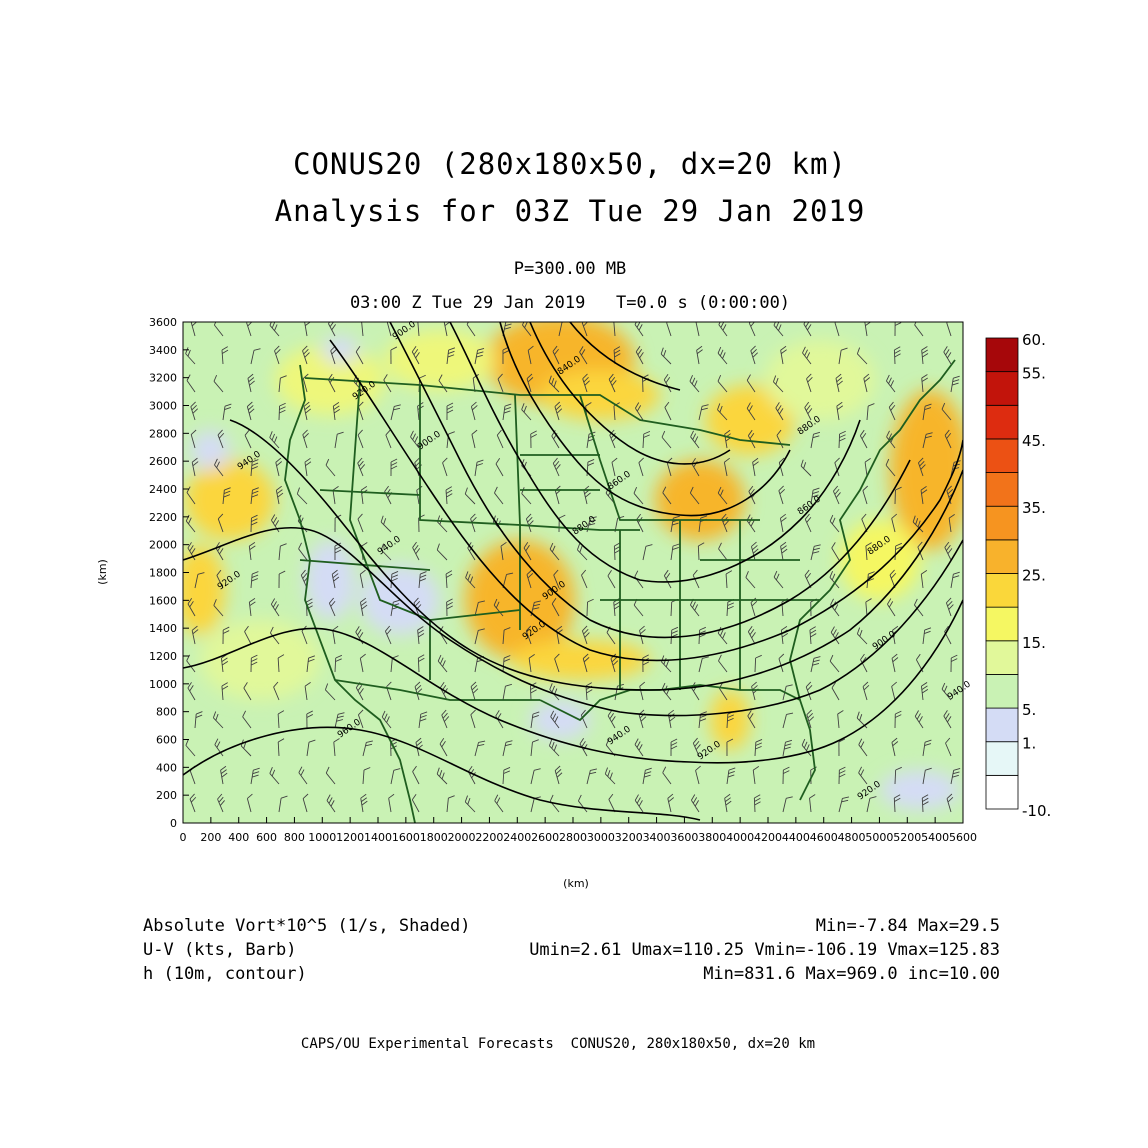 This screenshot has height=1148, width=1148. I want to click on x-tick-label: 2200, so click(489, 837).